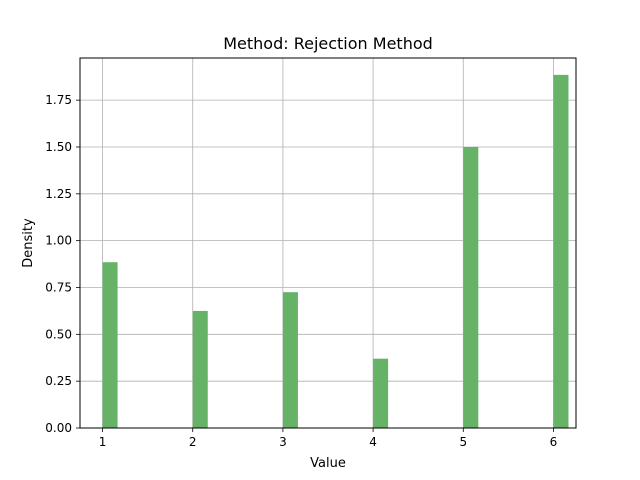 Image resolution: width=640 pixels, height=480 pixels. I want to click on x-tick-label: 3, so click(283, 442).